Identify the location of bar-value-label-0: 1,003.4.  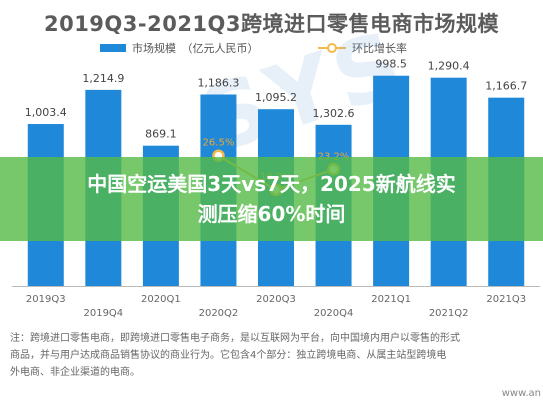
(46, 112).